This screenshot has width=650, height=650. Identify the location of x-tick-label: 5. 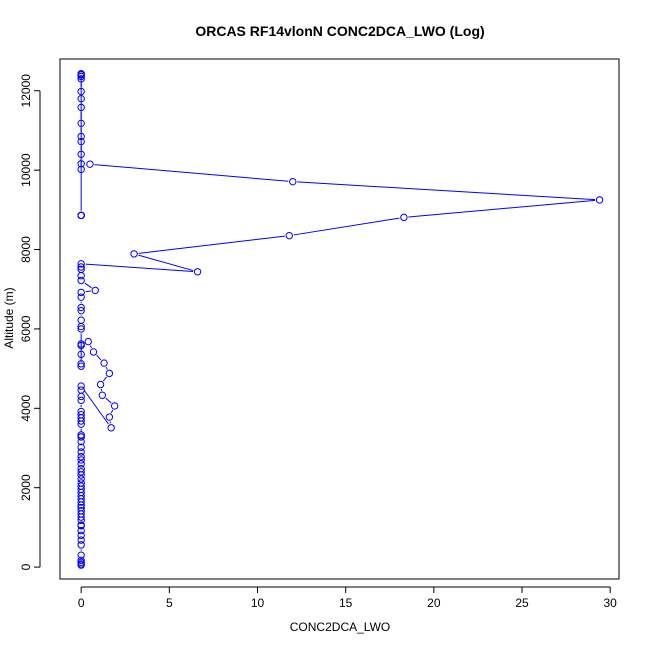
(169, 603).